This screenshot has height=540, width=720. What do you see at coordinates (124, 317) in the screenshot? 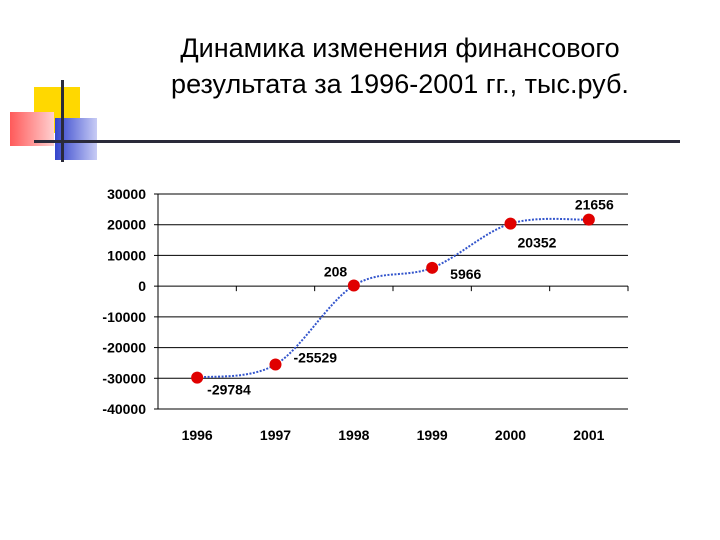
I see `y-tick-label: -10000` at bounding box center [124, 317].